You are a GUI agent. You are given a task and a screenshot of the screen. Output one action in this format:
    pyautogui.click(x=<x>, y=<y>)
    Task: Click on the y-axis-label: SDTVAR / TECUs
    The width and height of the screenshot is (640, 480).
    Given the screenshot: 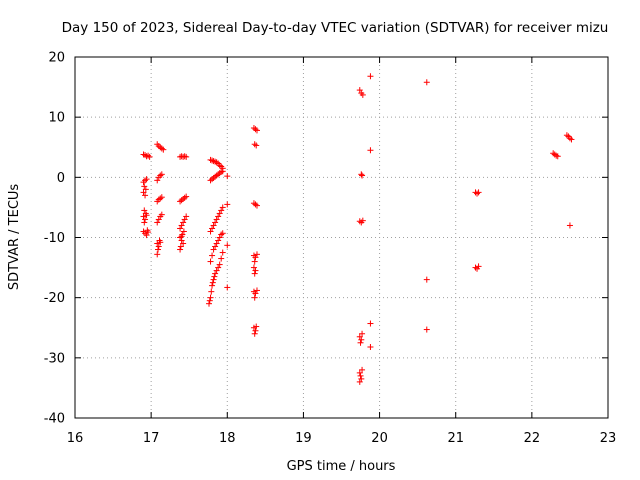 What is the action you would take?
    pyautogui.click(x=14, y=237)
    